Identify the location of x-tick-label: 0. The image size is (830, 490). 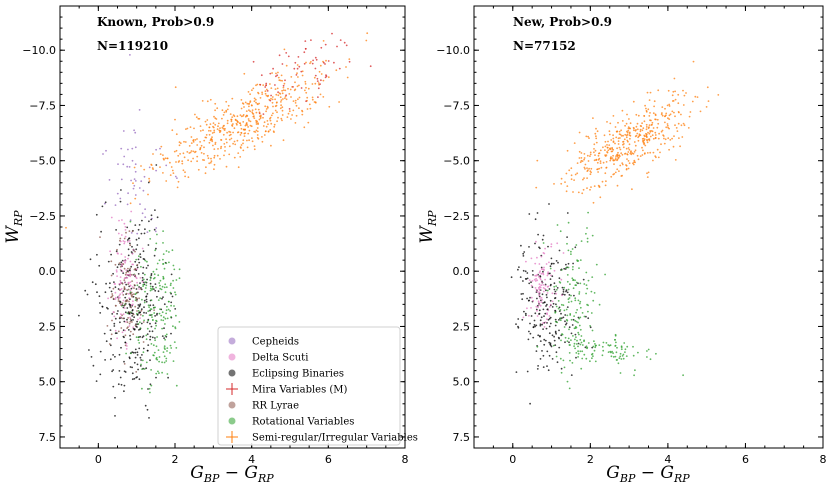
(512, 459).